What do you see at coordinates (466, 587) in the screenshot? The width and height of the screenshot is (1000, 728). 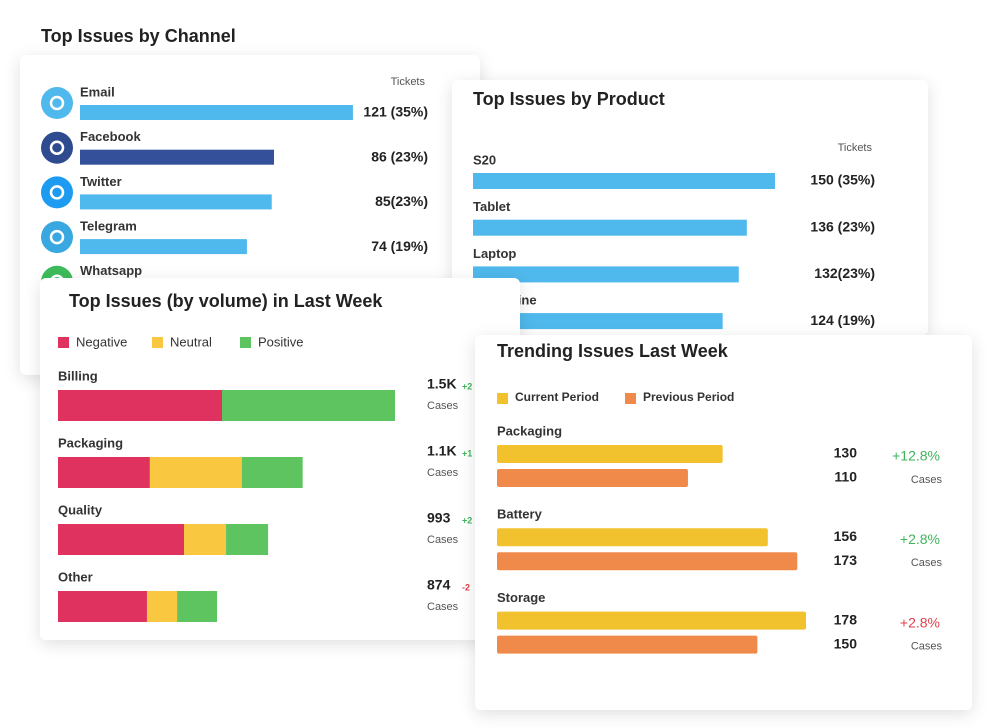 I see `change-label: -2` at bounding box center [466, 587].